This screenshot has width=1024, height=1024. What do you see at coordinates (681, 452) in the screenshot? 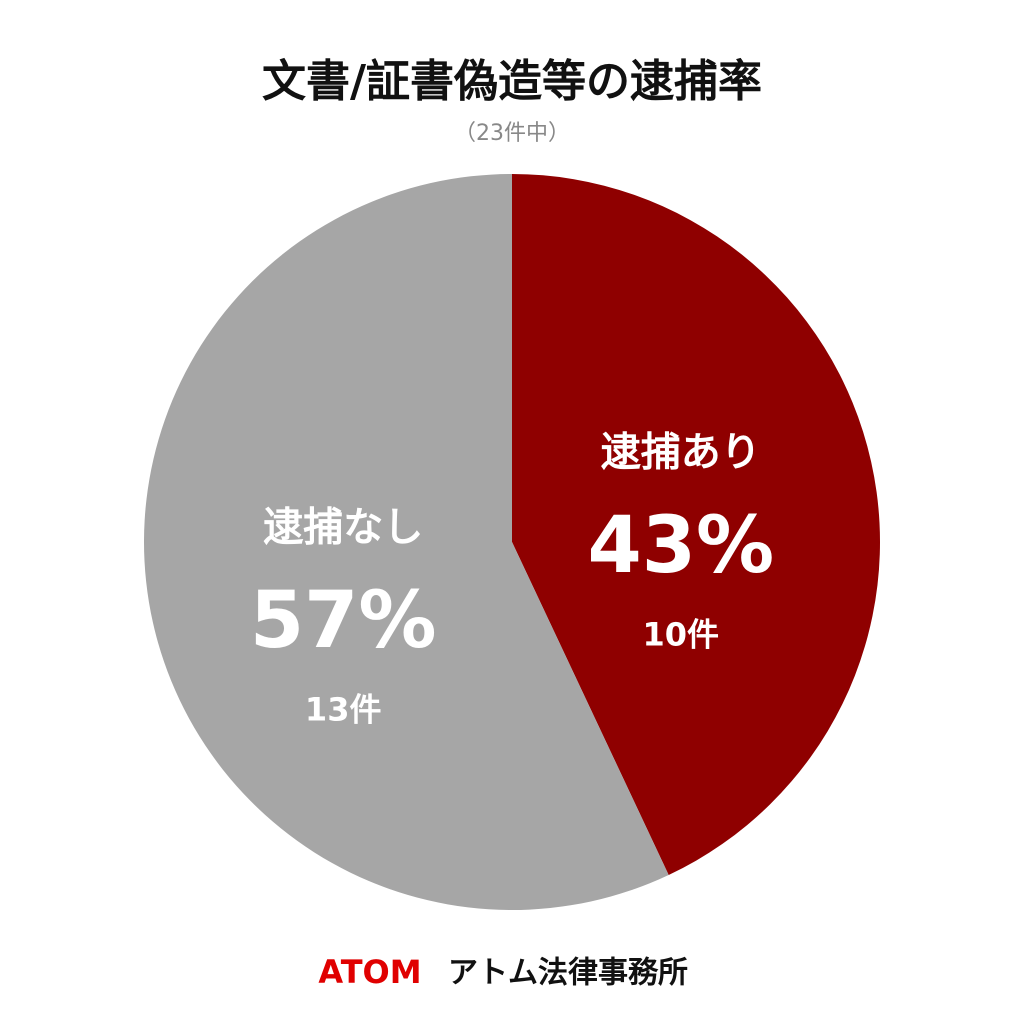
I see `slice-category: 逮捕あり` at bounding box center [681, 452].